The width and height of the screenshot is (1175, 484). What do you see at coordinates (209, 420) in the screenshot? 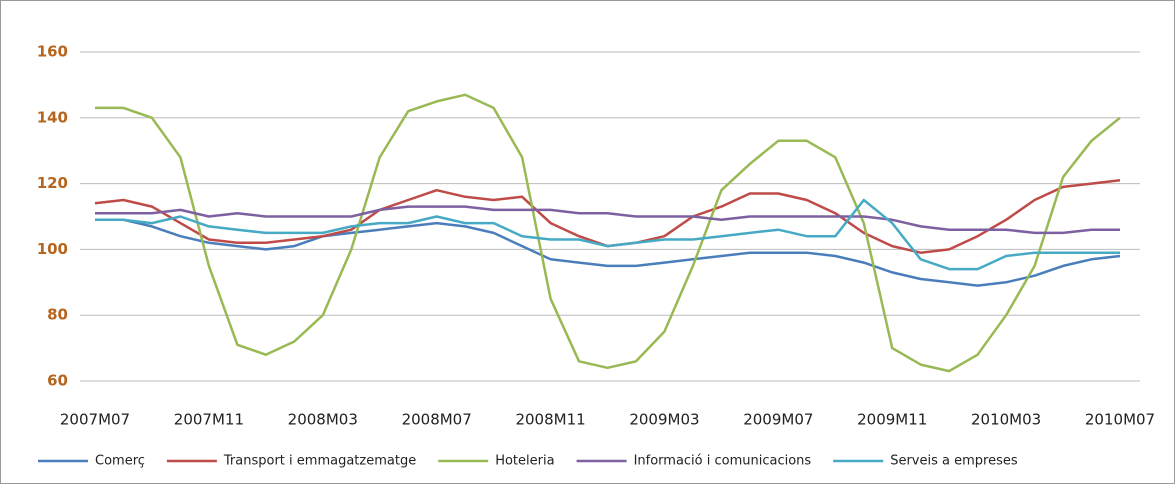
I see `x-tick-label: 2007M11` at bounding box center [209, 420].